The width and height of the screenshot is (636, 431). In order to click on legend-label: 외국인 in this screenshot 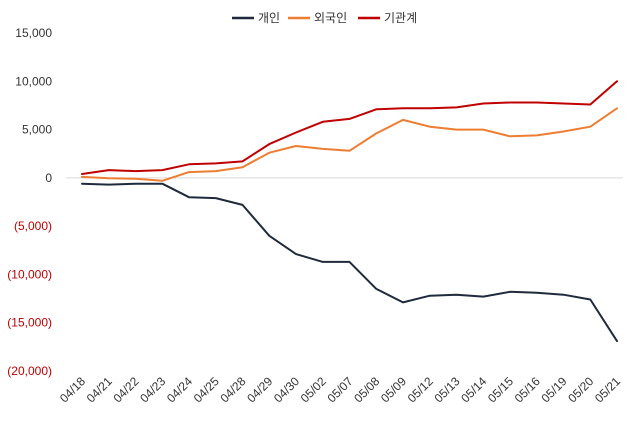, I will do `click(330, 18)`.